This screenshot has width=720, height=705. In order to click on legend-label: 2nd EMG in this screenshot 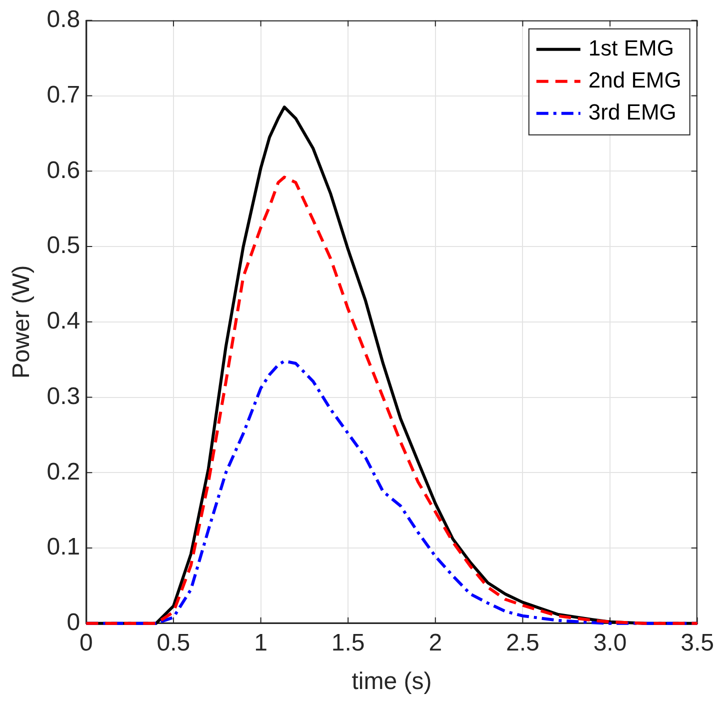, I will do `click(635, 79)`.